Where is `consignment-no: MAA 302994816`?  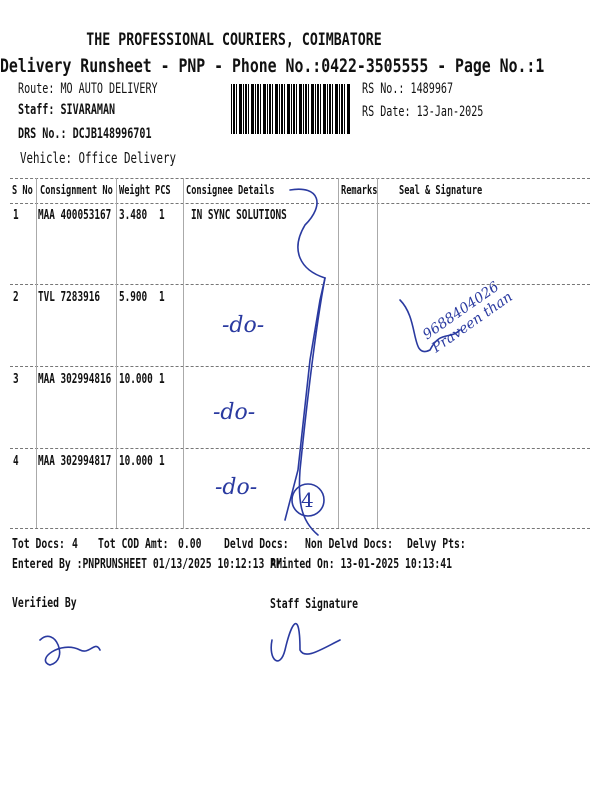 consignment-no: MAA 302994816 is located at coordinates (75, 379).